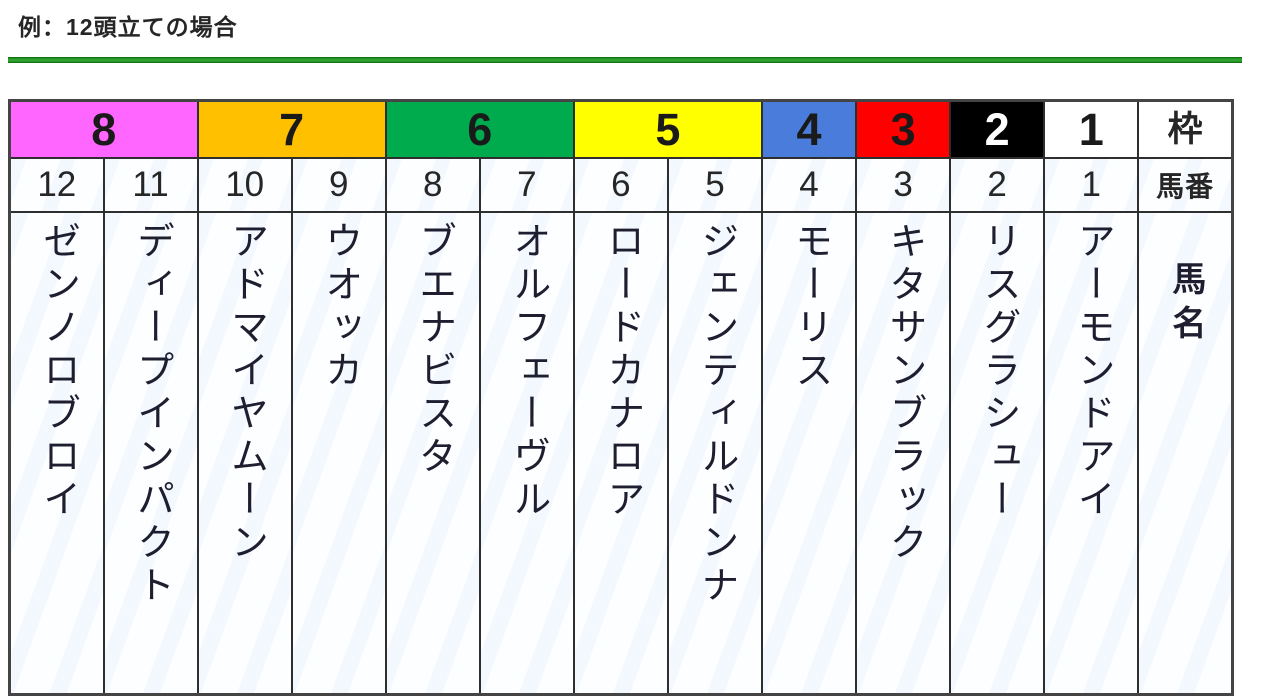 This screenshot has height=696, width=1280. Describe the element at coordinates (526, 185) in the screenshot. I see `horse-number-7: 7` at that location.